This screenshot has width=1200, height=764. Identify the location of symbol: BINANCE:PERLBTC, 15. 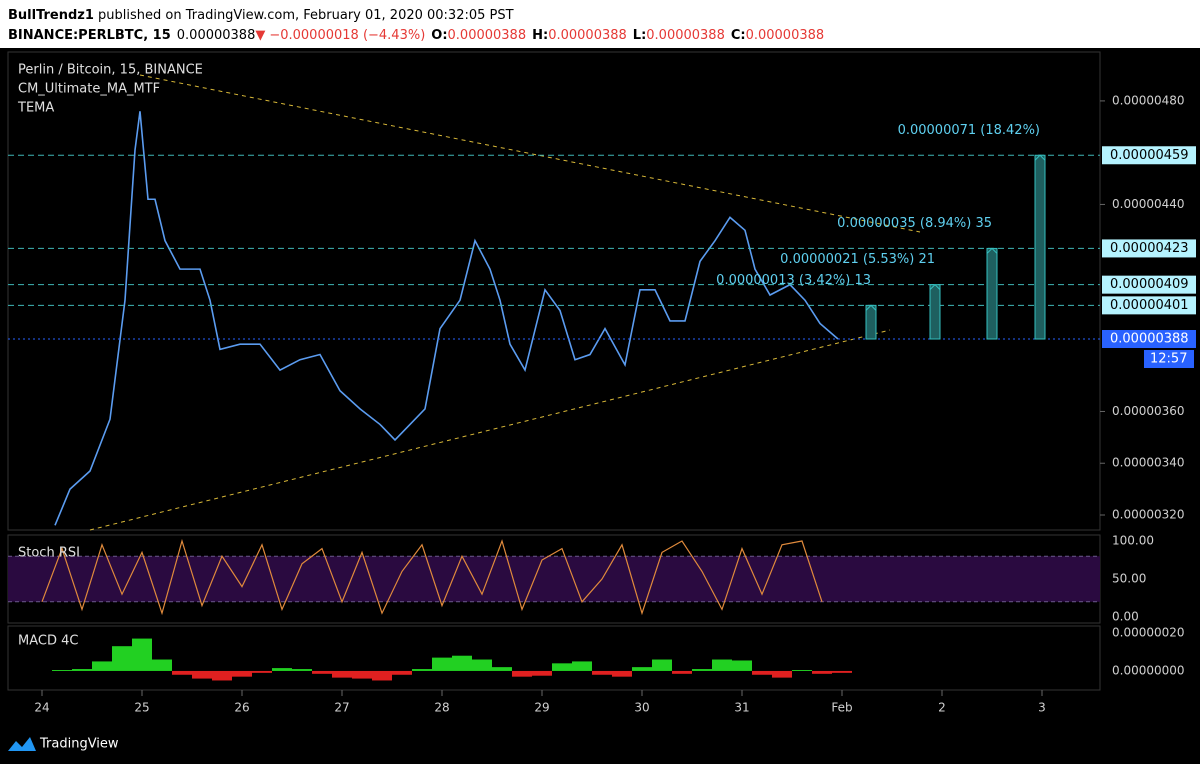
(89, 35).